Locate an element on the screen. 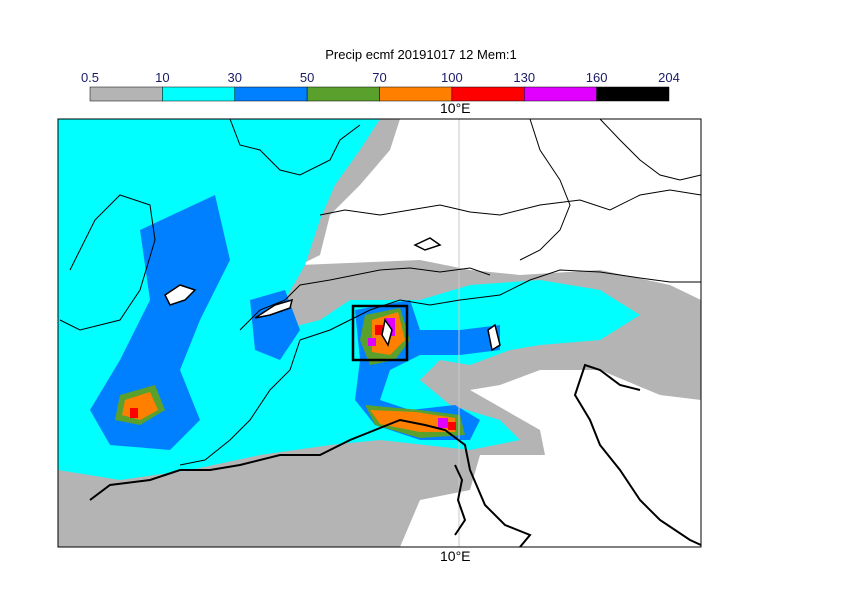 This screenshot has height=596, width=842. legend-swatches is located at coordinates (379, 94).